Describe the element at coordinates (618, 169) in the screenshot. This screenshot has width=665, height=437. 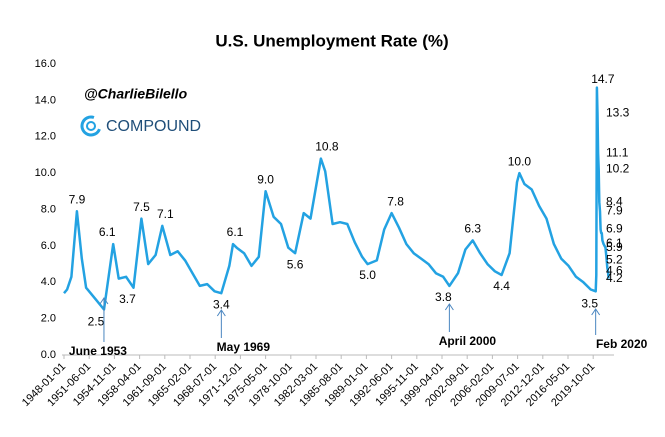
I see `data-label: 10.2` at that location.